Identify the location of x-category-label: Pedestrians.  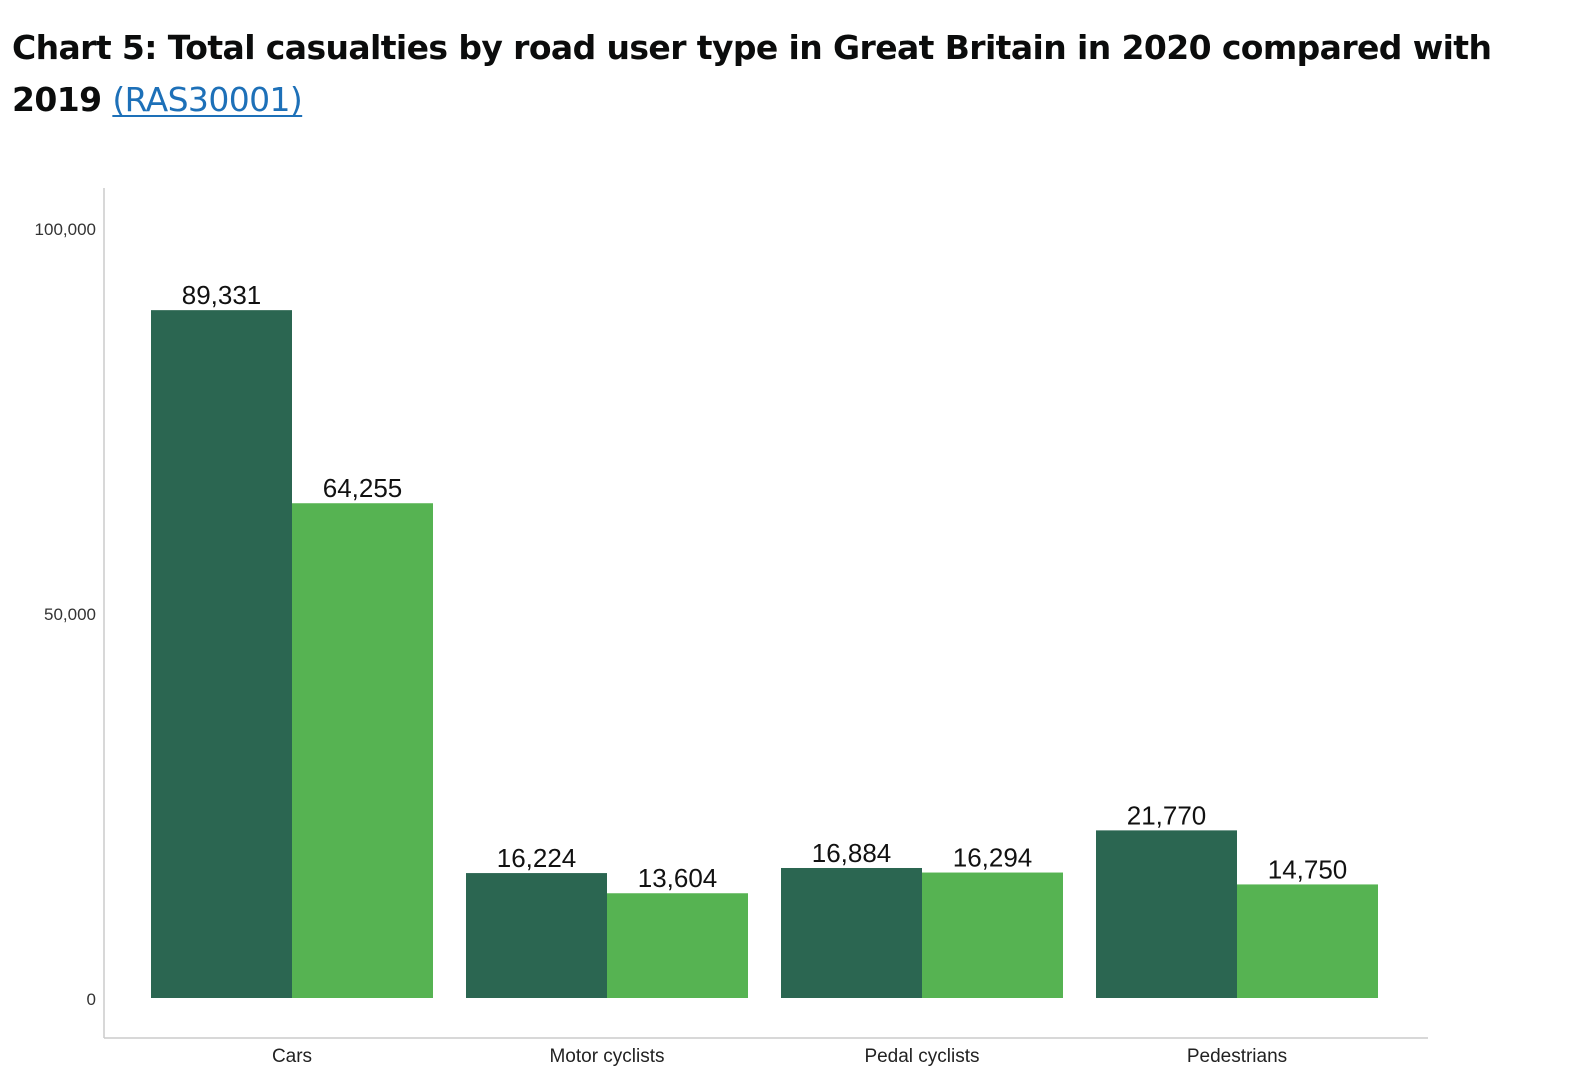
(1237, 1056).